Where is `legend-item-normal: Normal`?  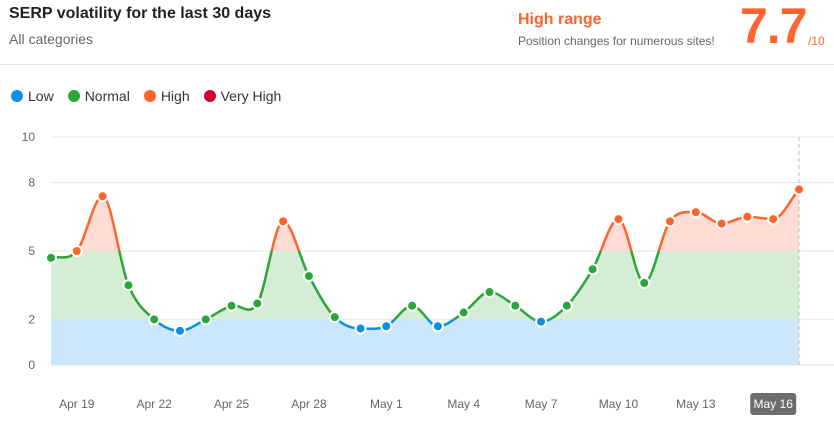
legend-item-normal: Normal is located at coordinates (98, 96).